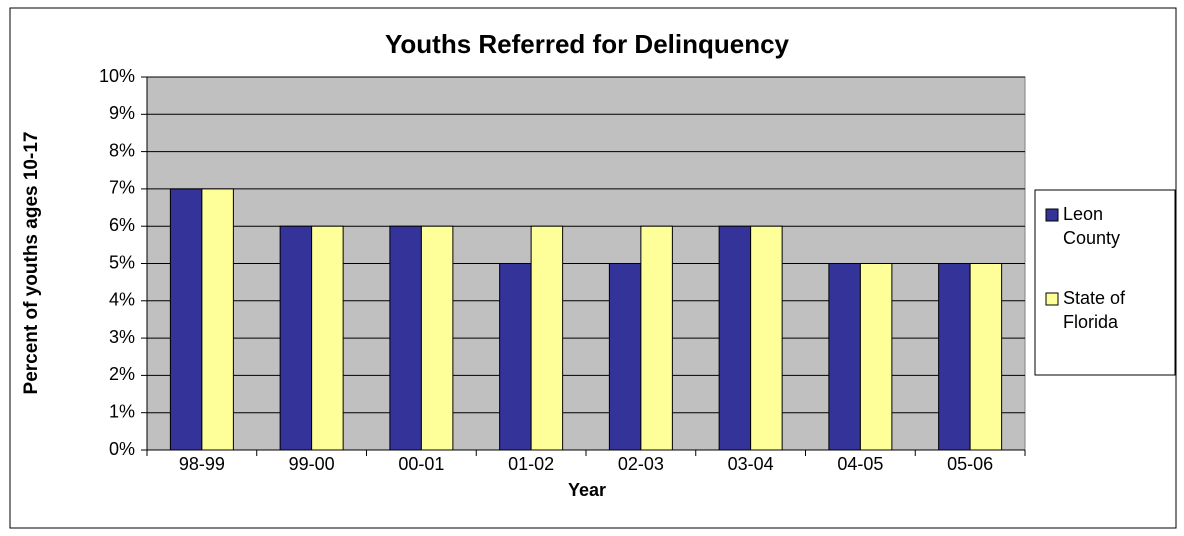 Image resolution: width=1184 pixels, height=536 pixels. Describe the element at coordinates (122, 262) in the screenshot. I see `y-tick-label: 5%` at that location.